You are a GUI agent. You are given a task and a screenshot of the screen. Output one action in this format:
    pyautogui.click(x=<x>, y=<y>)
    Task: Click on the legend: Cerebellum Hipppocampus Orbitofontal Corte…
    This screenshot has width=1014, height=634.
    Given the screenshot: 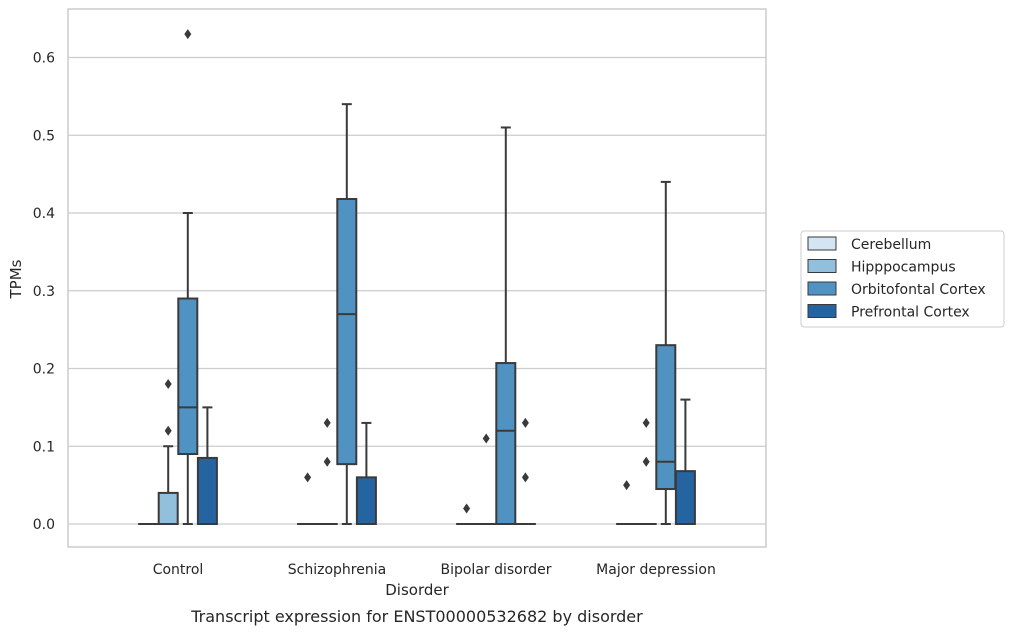 What is the action you would take?
    pyautogui.click(x=902, y=279)
    